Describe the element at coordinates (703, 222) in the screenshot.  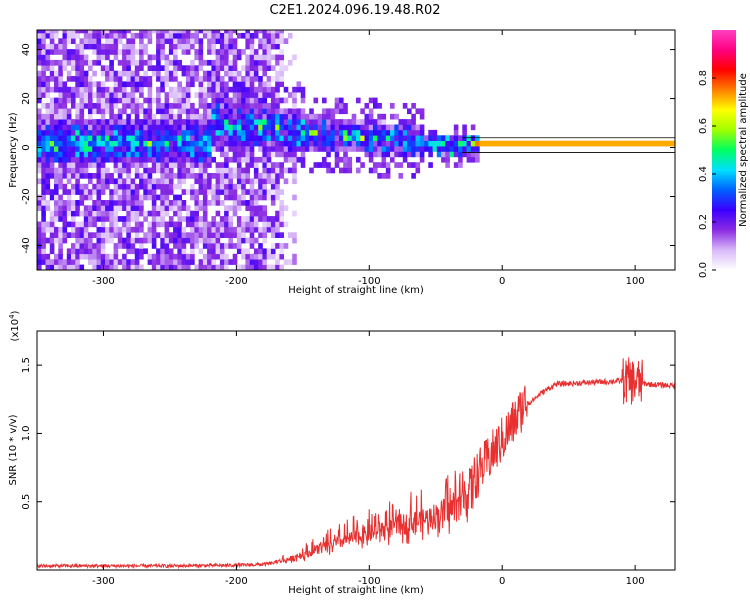
I see `colorbar-tick-label: 0.2` at that location.